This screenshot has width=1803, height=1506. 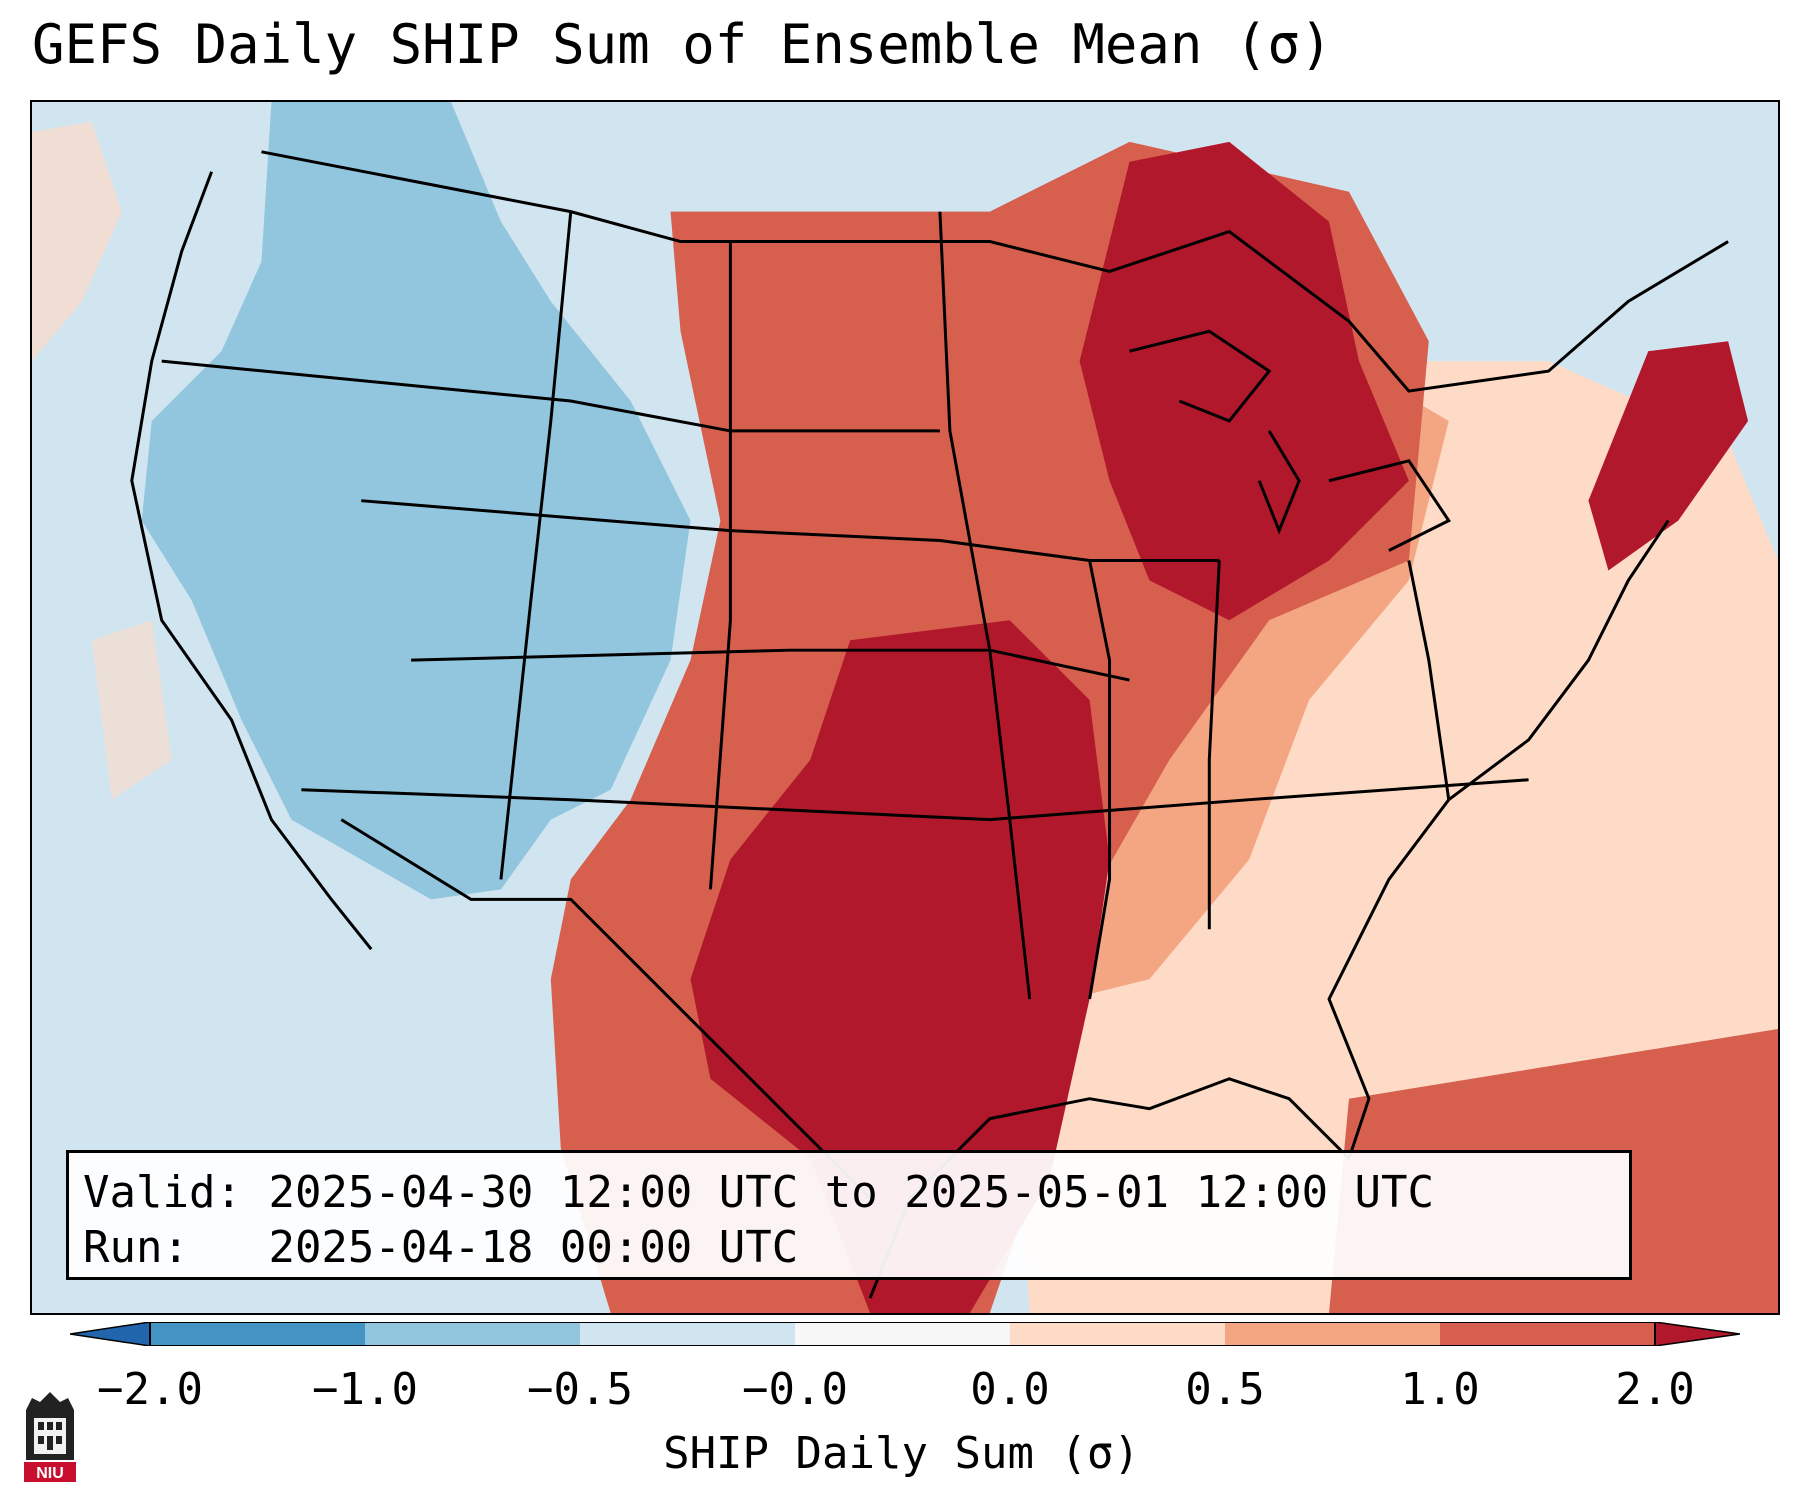 What do you see at coordinates (110, 1334) in the screenshot?
I see `colorbar-extend-low` at bounding box center [110, 1334].